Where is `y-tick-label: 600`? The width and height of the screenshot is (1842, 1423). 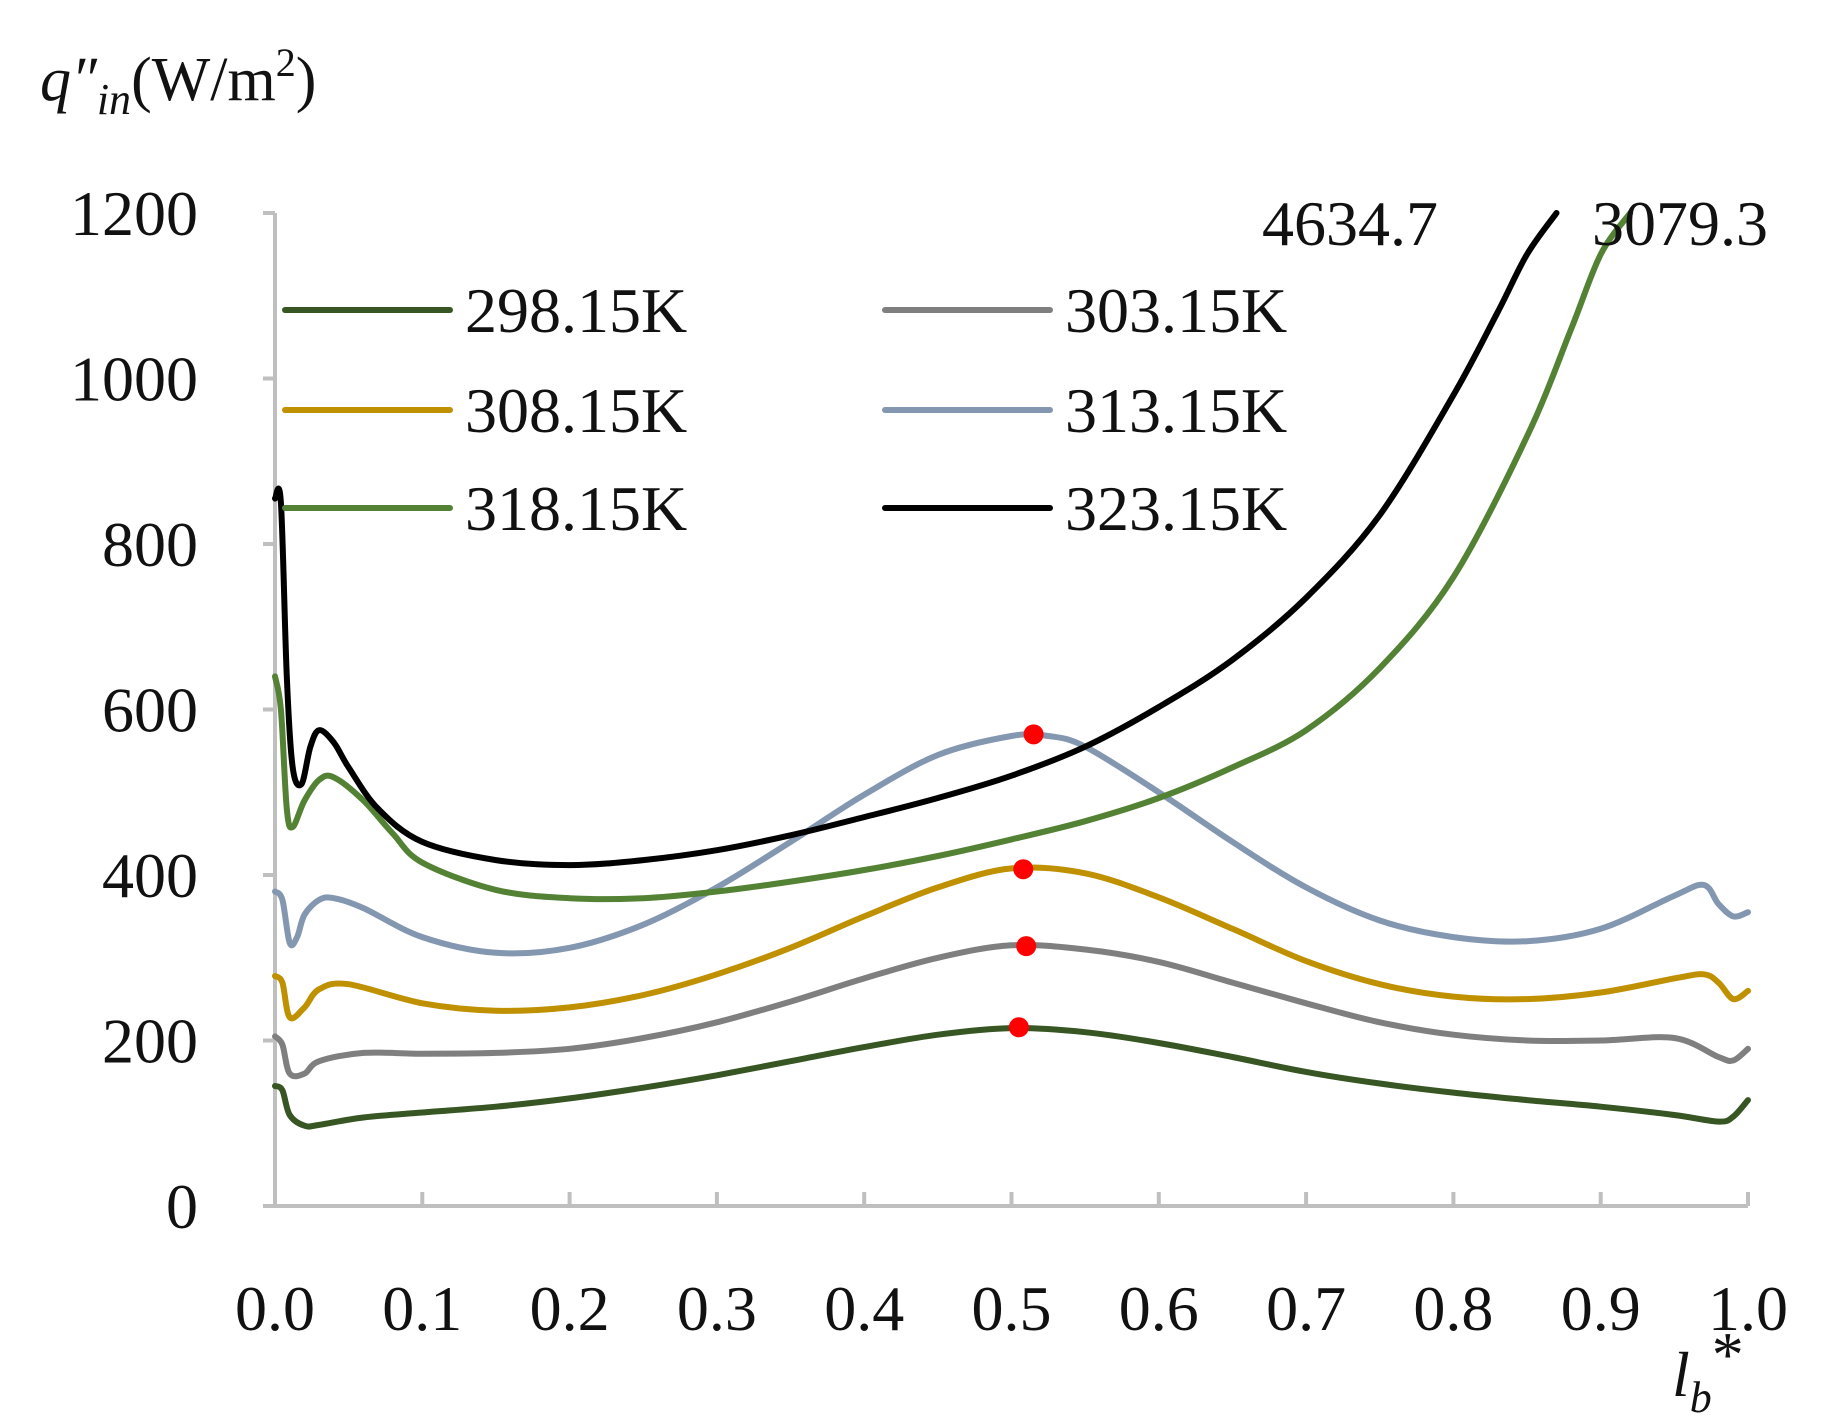 y-tick-label: 600 is located at coordinates (150, 710).